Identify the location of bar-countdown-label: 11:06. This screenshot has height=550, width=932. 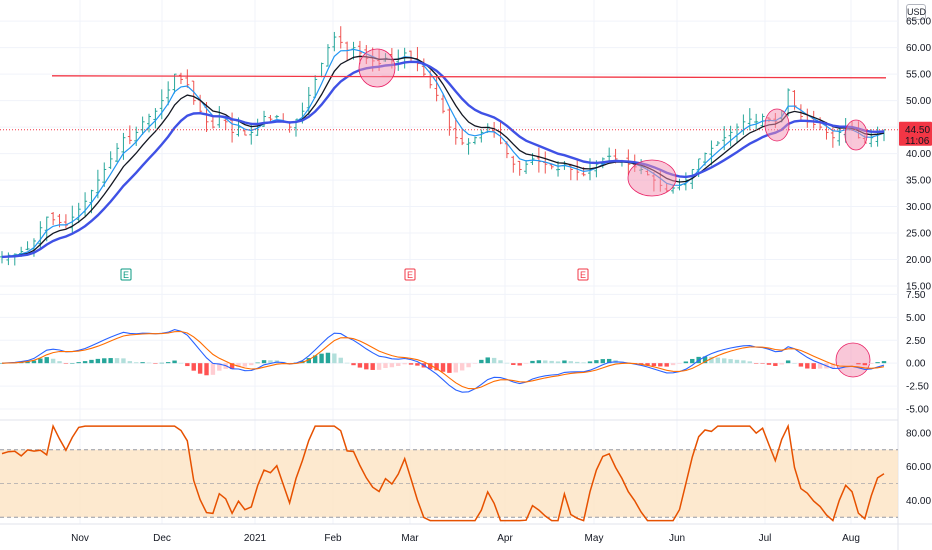
(917, 141).